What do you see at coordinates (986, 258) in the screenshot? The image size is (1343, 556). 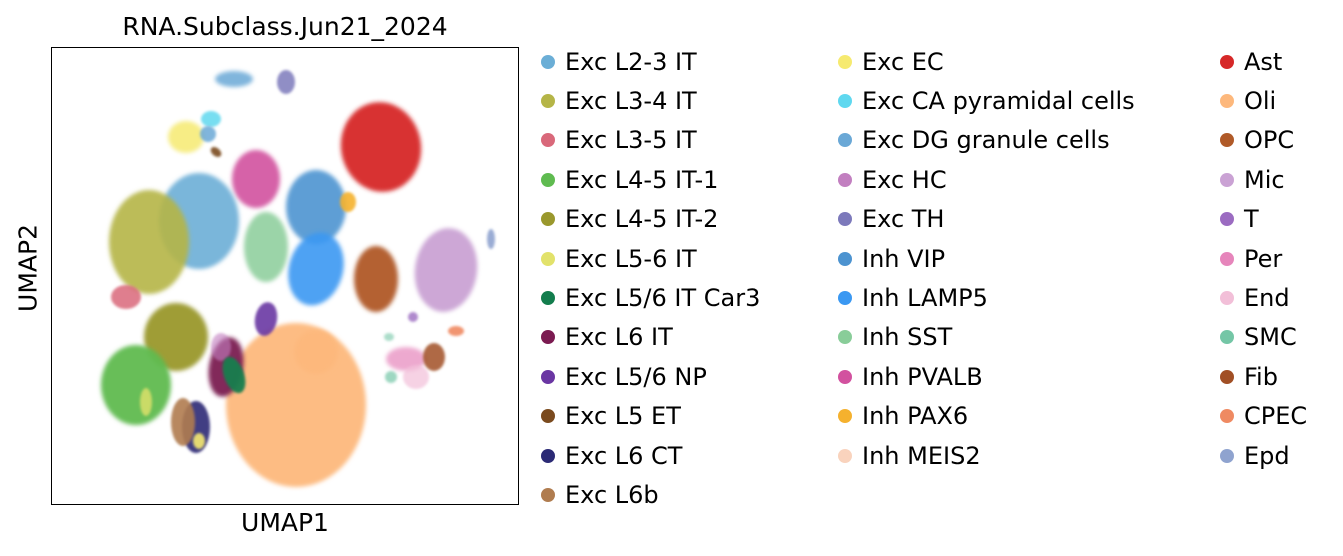 I see `legend-item: Inh VIP` at bounding box center [986, 258].